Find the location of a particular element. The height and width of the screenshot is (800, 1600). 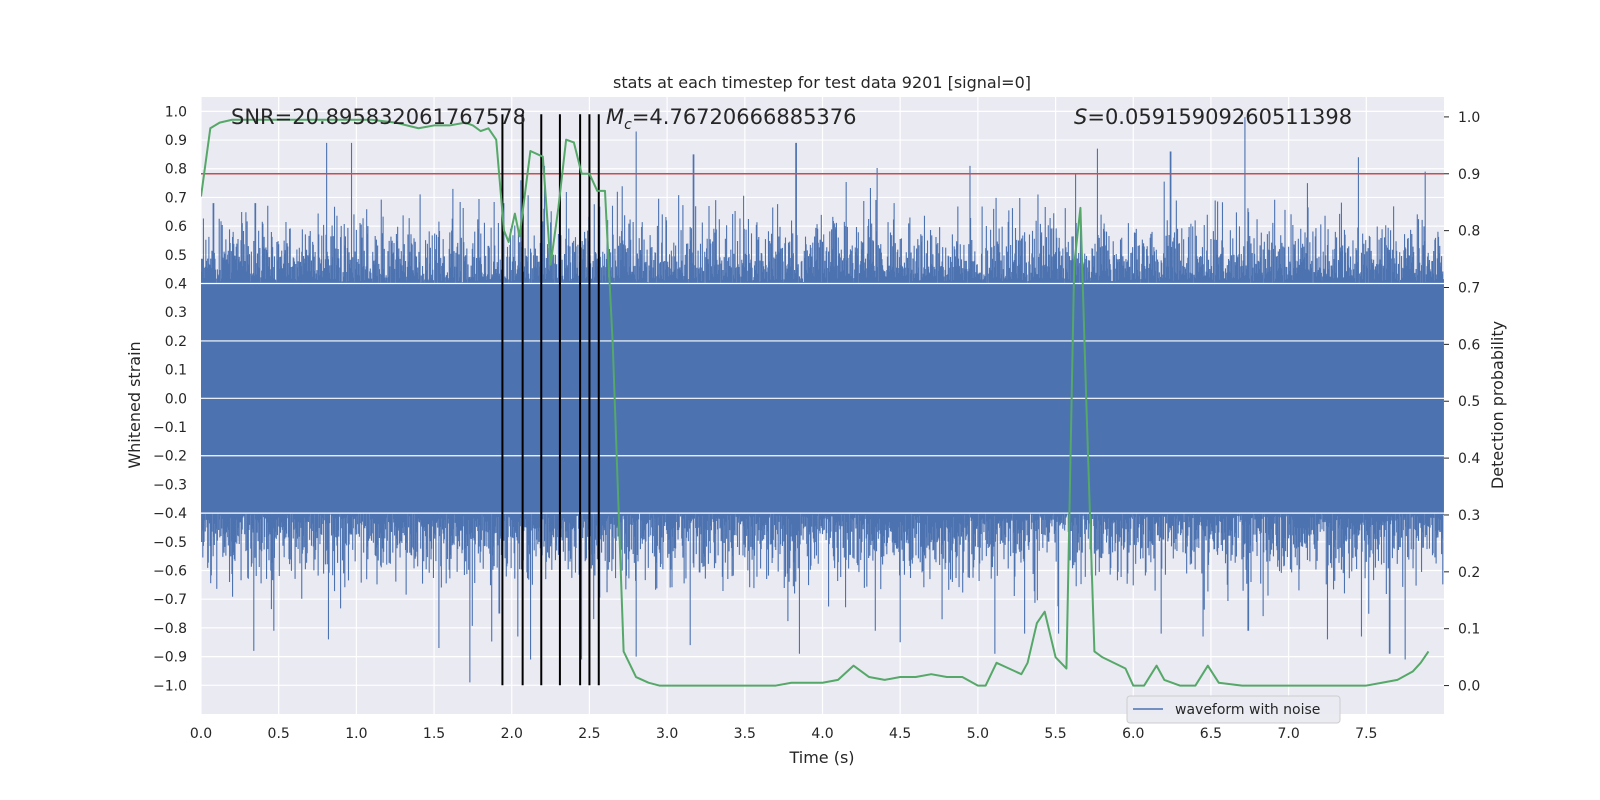

y2-tick-label: 0.4 is located at coordinates (1469, 459).